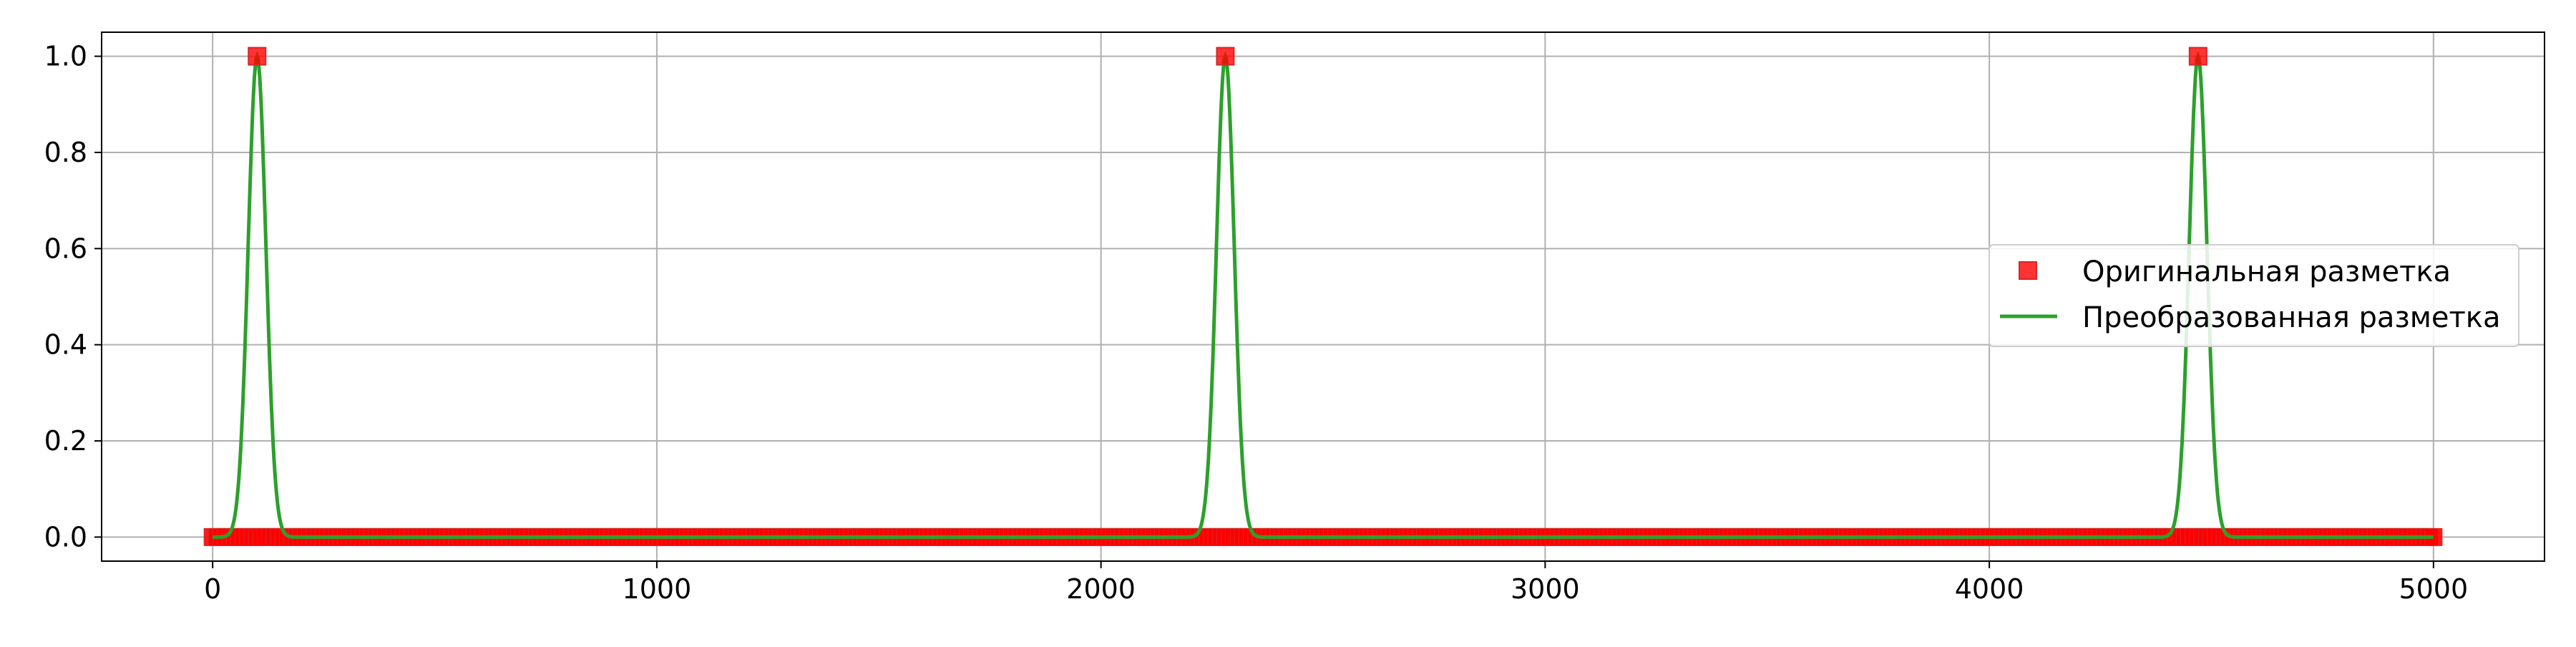 The width and height of the screenshot is (2576, 647). What do you see at coordinates (1546, 589) in the screenshot?
I see `x-tick-label: 3000` at bounding box center [1546, 589].